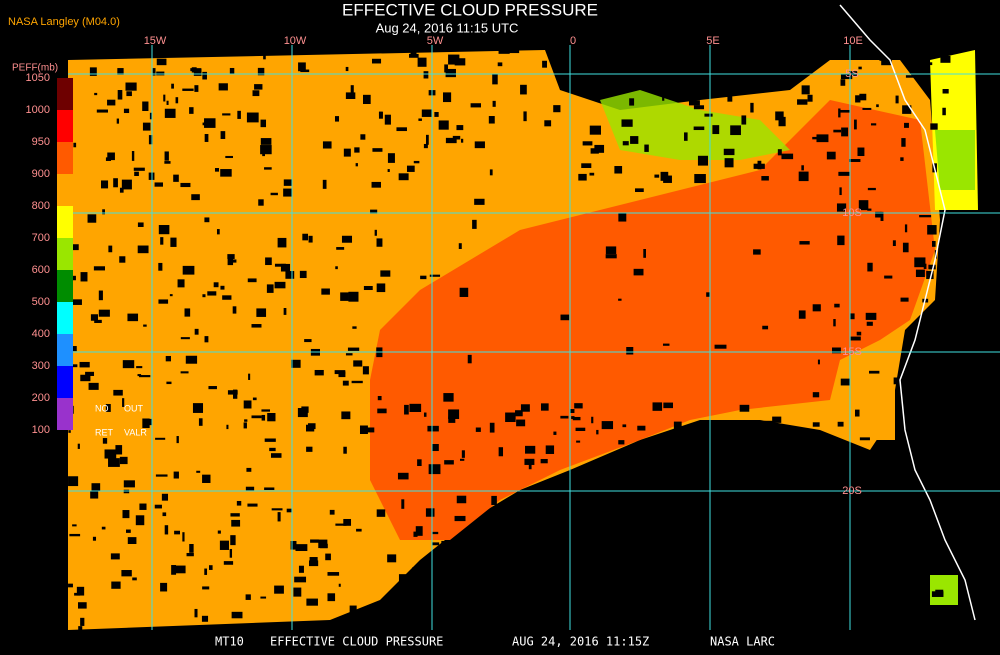 This screenshot has height=655, width=1000. Describe the element at coordinates (229, 642) in the screenshot. I see `footer-text: MT10` at that location.